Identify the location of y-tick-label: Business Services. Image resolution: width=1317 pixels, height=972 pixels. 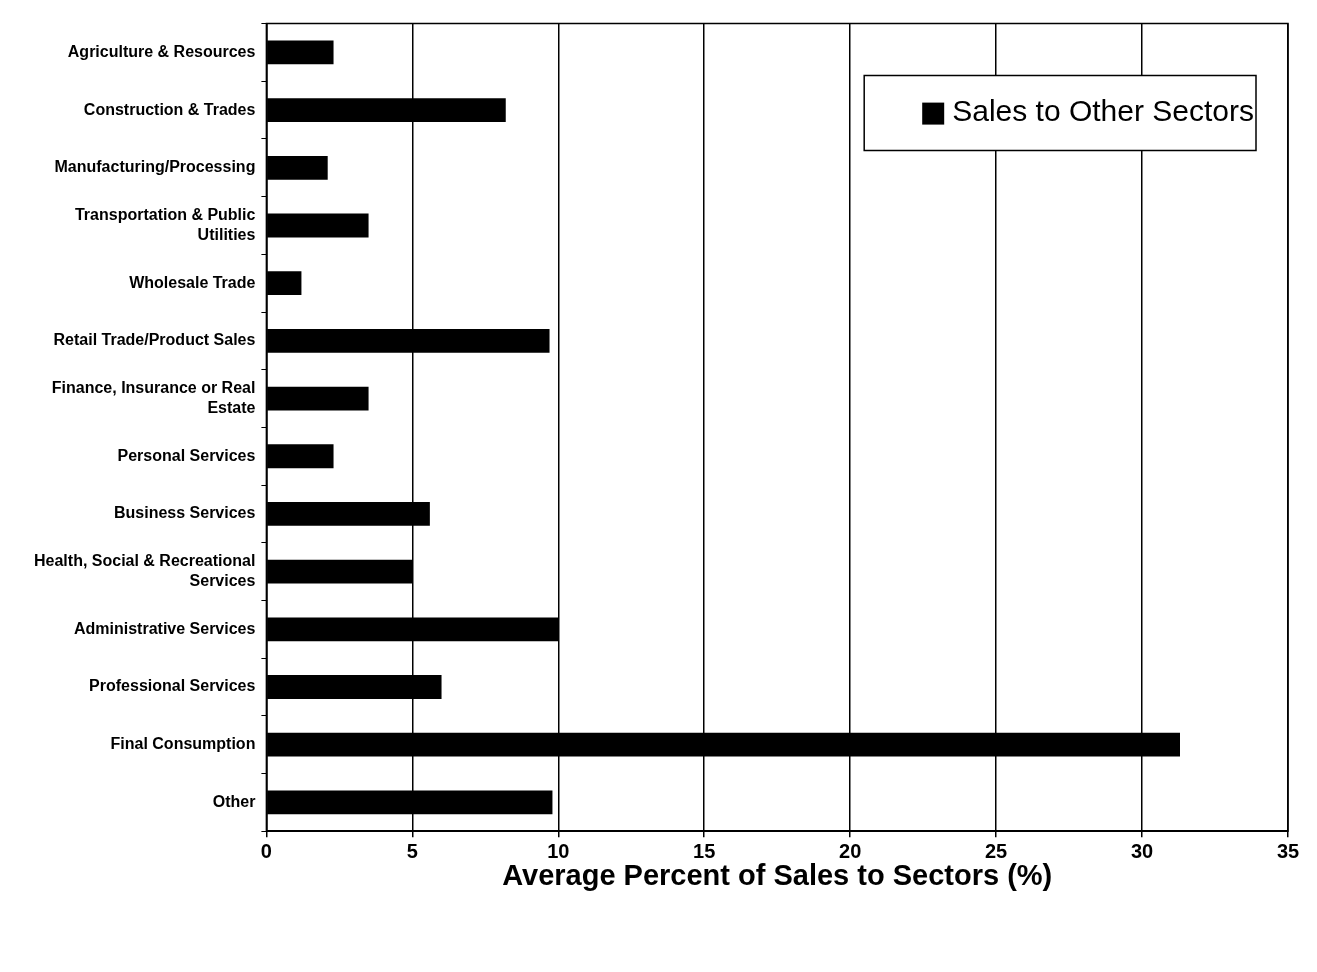
(184, 513).